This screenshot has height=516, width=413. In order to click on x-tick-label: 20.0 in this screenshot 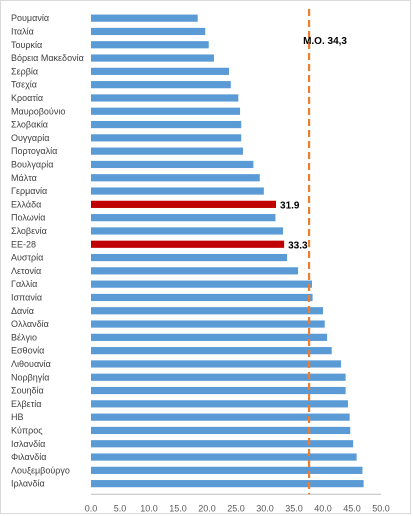, I will do `click(207, 508)`.